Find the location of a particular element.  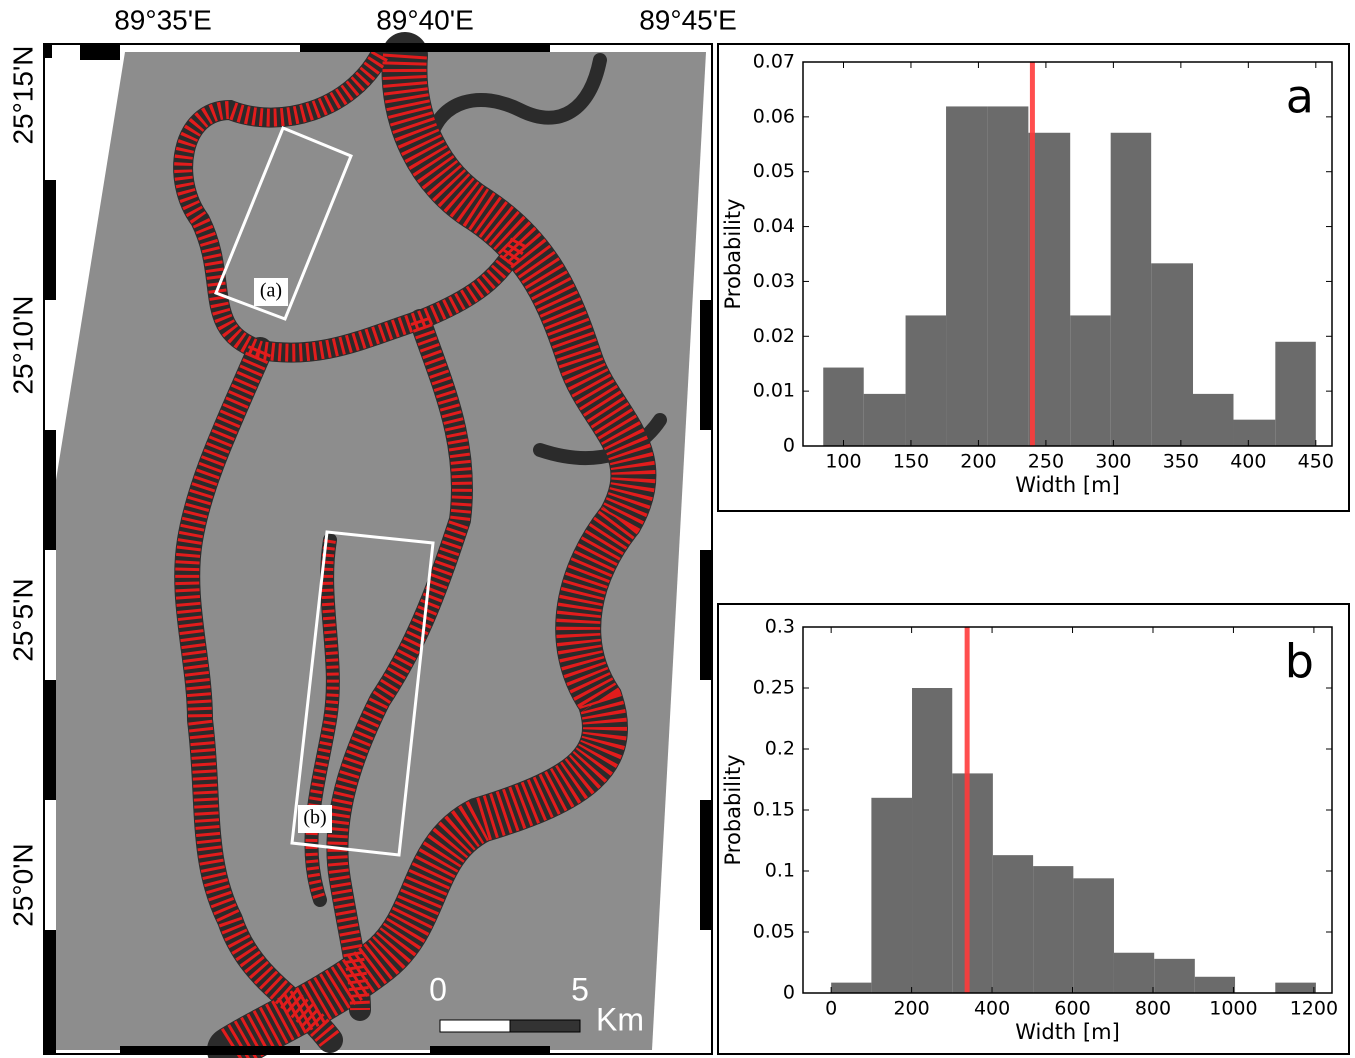

plot-area is located at coordinates (1067, 254).